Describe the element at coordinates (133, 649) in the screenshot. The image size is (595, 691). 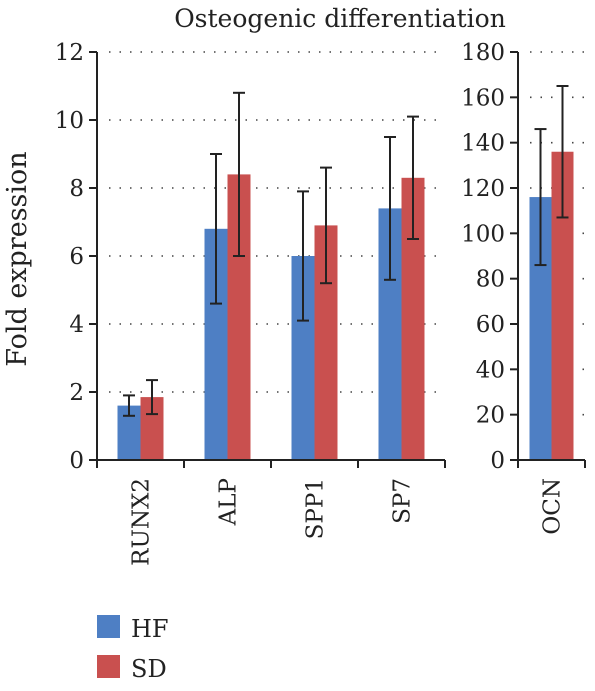
I see `legend: HF SD` at that location.